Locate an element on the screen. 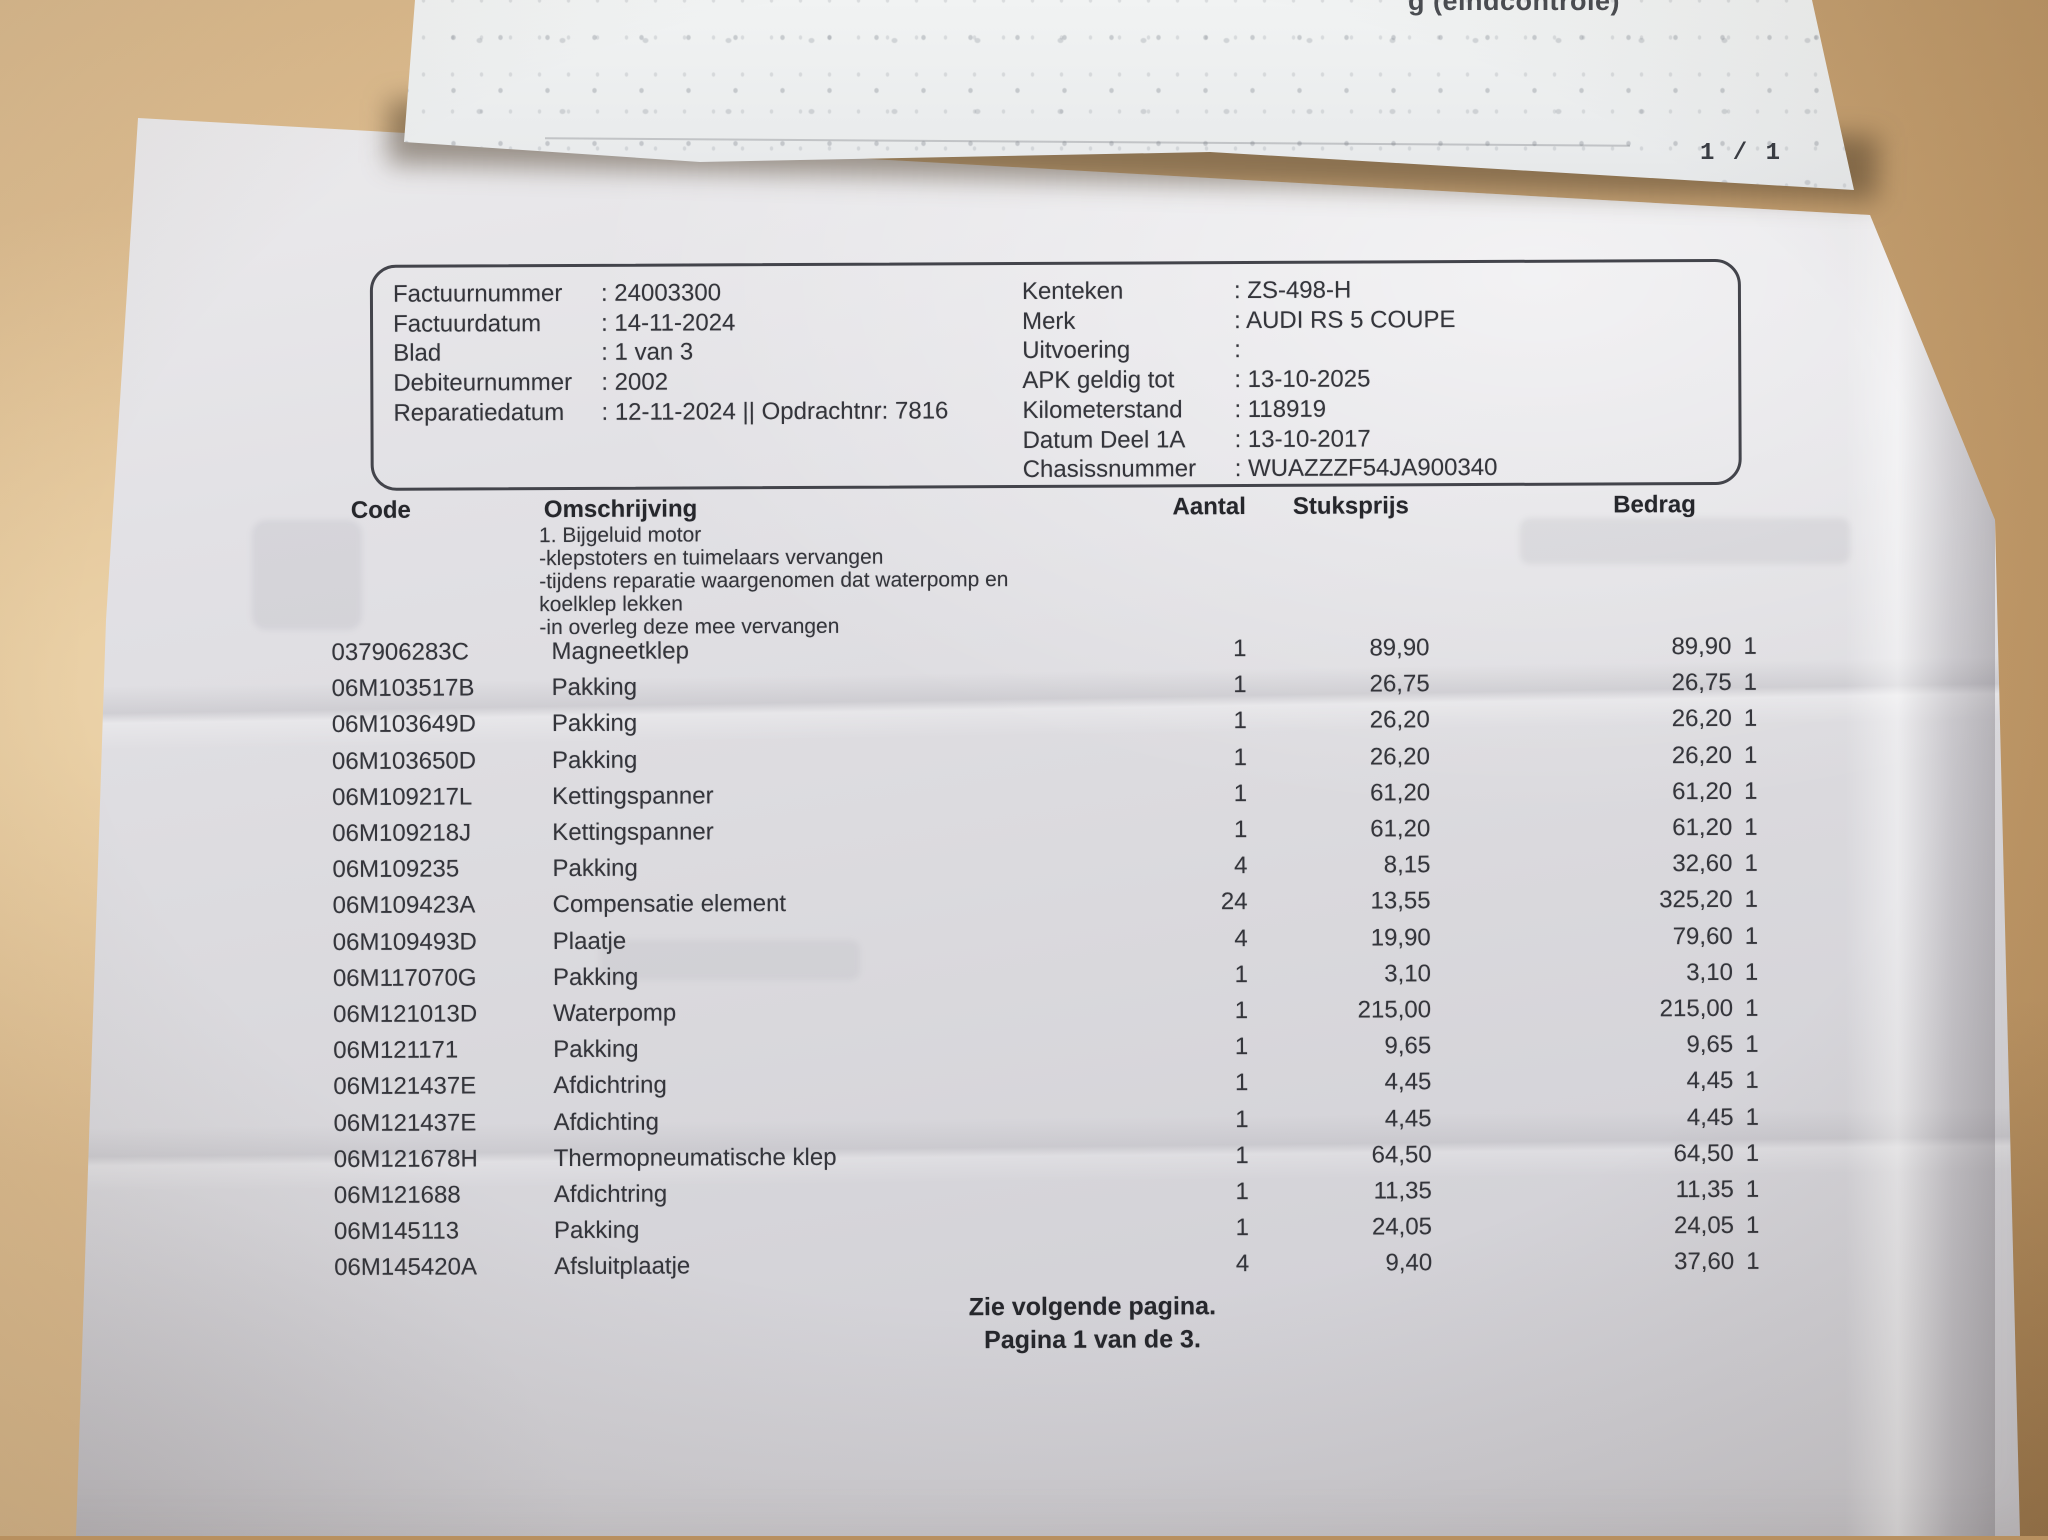  table-row: 06M109493D Plaatje 4 19,90 79,60 1 is located at coordinates (1048, 942).